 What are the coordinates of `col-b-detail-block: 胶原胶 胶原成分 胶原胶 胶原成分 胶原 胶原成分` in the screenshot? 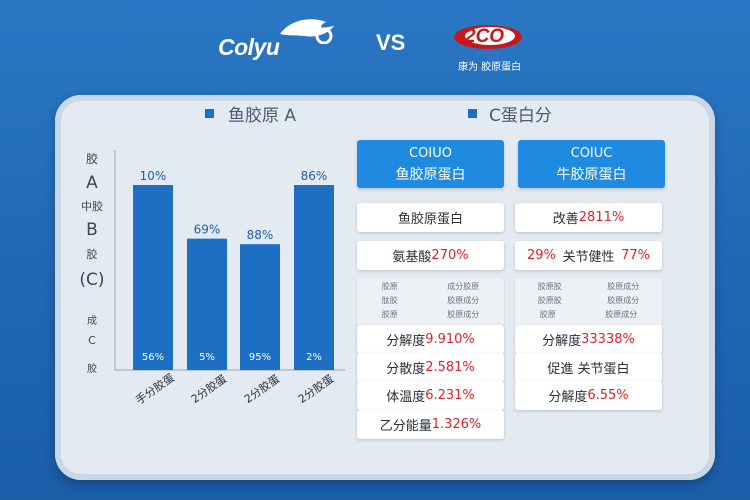 It's located at (588, 302).